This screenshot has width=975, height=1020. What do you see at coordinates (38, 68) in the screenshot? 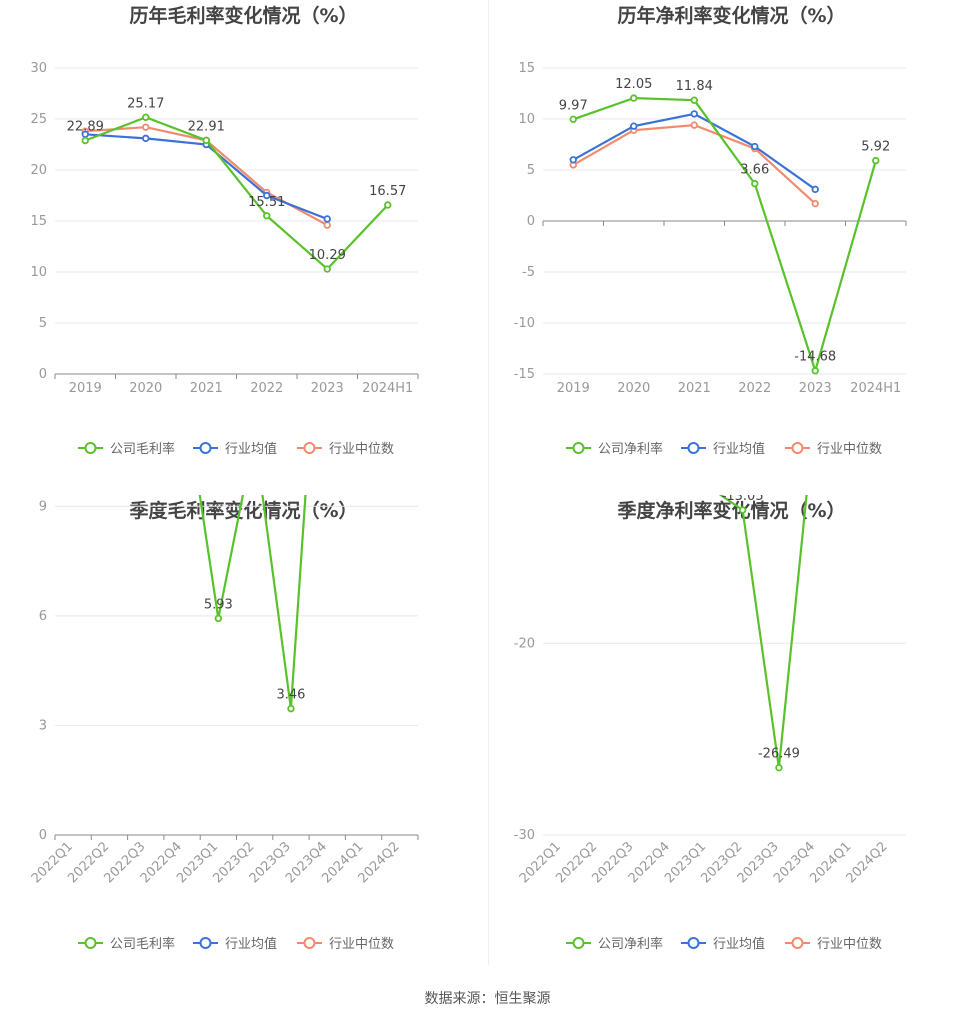
I see `y-tick-label: 30` at bounding box center [38, 68].